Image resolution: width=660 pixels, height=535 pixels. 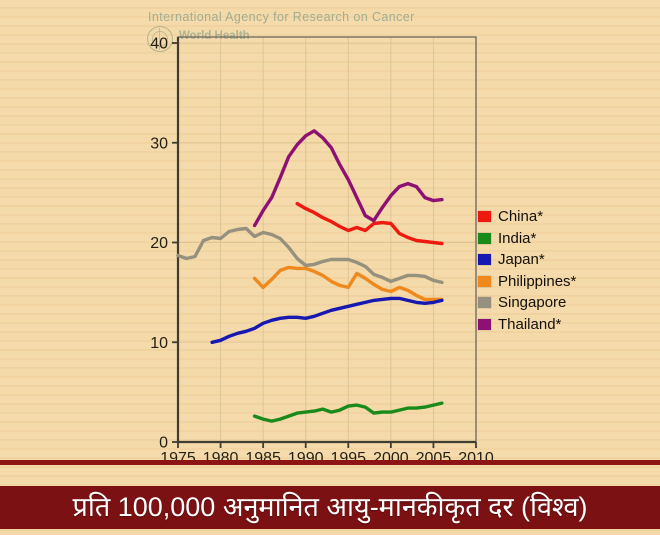 What do you see at coordinates (348, 178) in the screenshot?
I see `series-line-thailand` at bounding box center [348, 178].